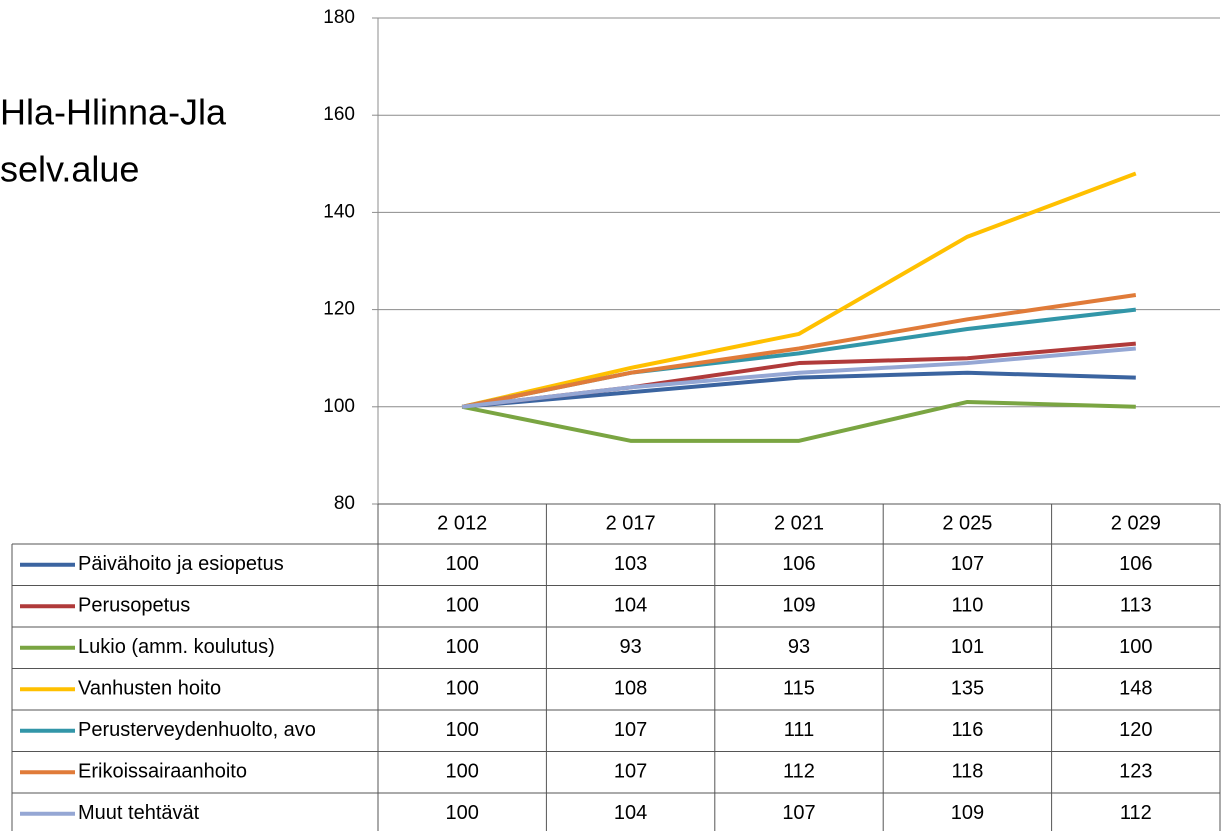  I want to click on table-value: 110, so click(967, 606).